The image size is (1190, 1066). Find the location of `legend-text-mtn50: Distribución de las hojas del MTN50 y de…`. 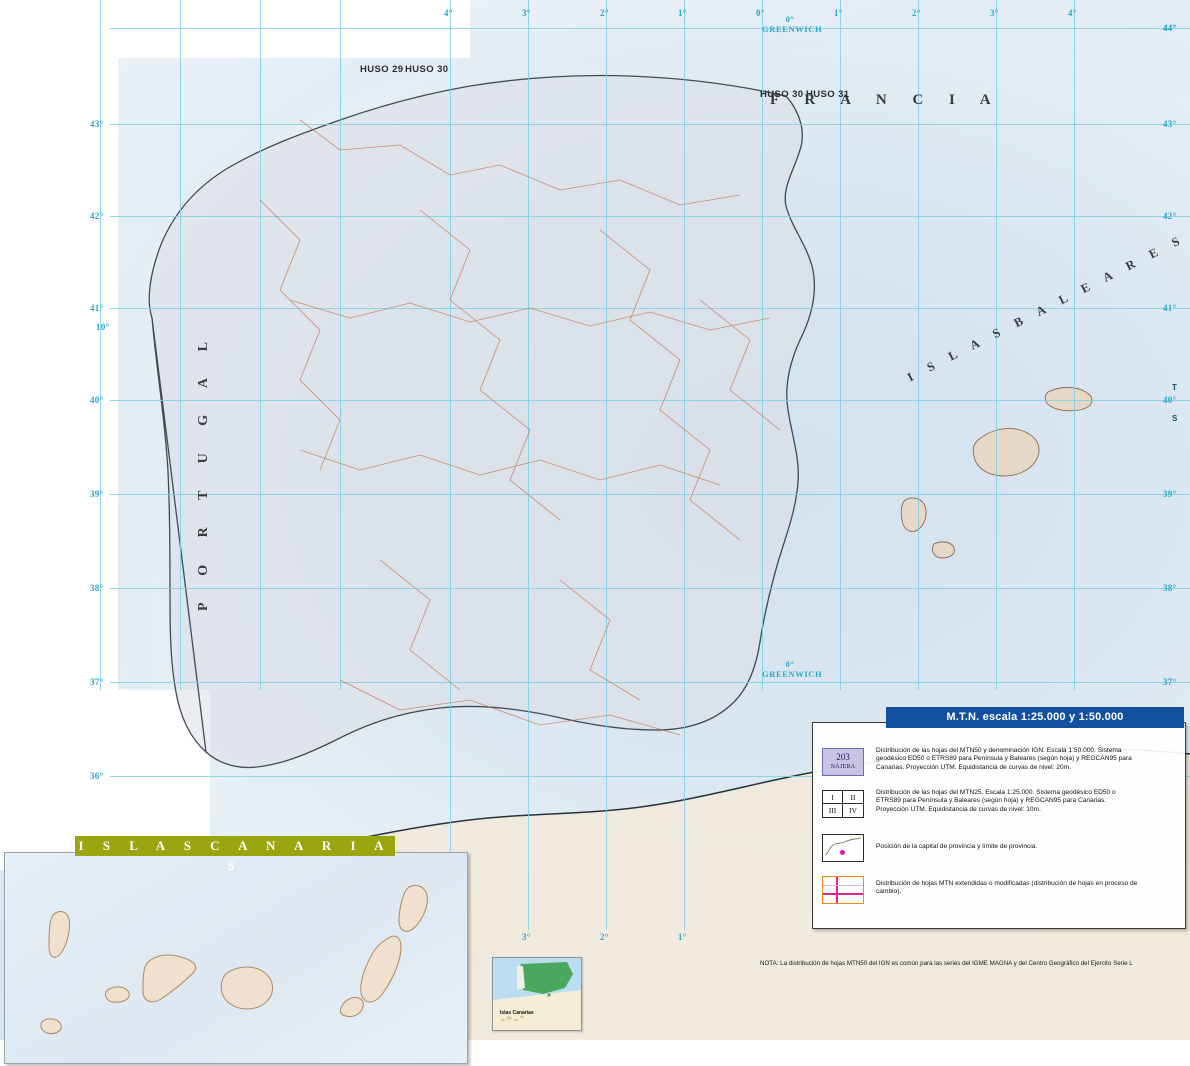

legend-text-mtn50: Distribución de las hojas del MTN50 y de… is located at coordinates (1004, 759).